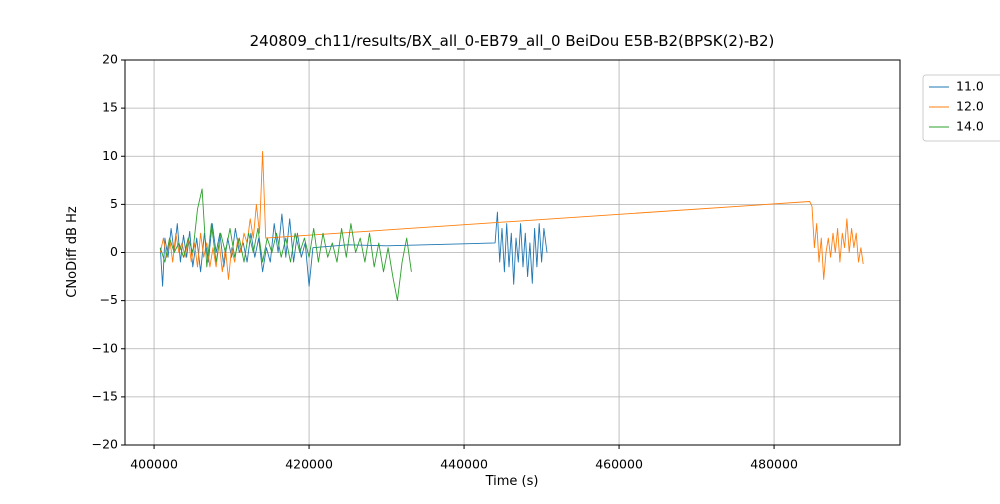 The width and height of the screenshot is (1000, 504). I want to click on y-tick-label: 5, so click(114, 203).